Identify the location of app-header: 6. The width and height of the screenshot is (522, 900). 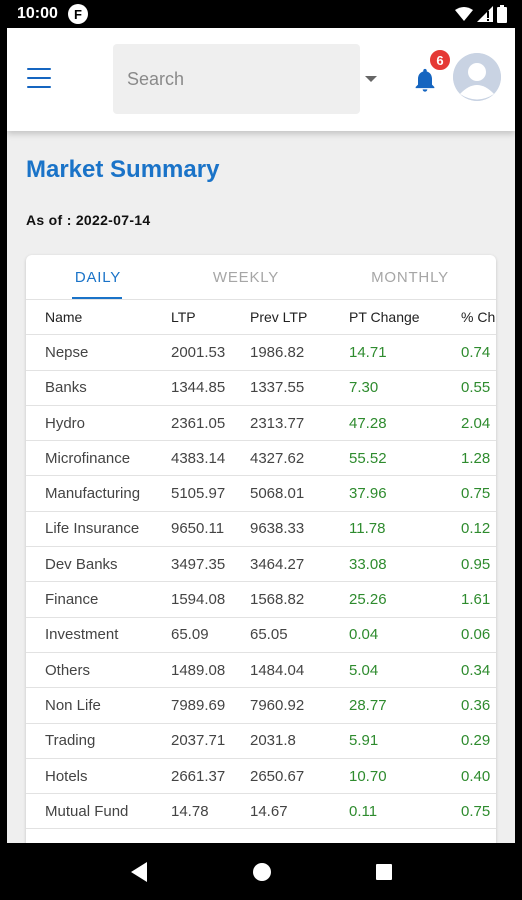
(261, 79).